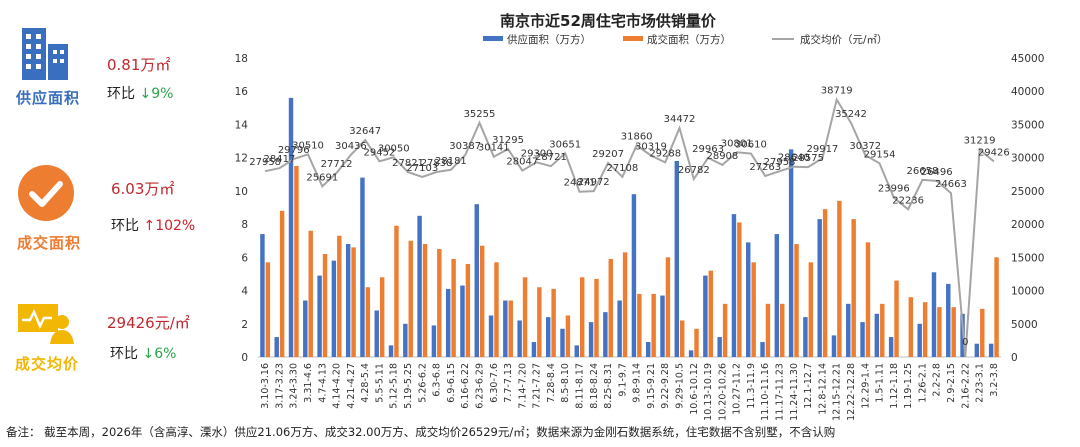 The height and width of the screenshot is (447, 1080). I want to click on x-tick-label: 12.15-12.21, so click(837, 391).